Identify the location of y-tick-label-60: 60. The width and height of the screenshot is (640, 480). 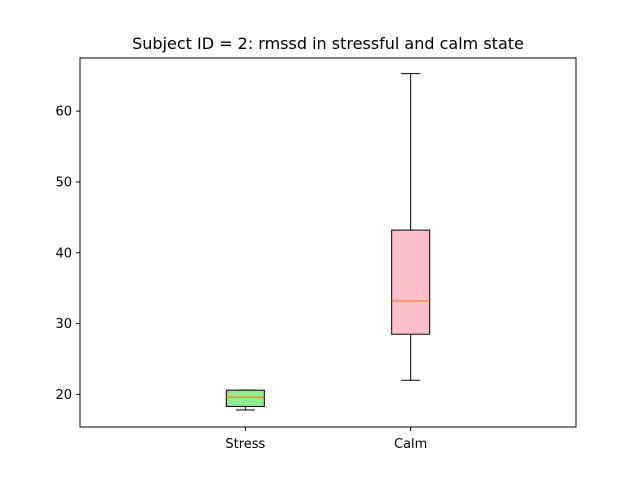
(63, 112).